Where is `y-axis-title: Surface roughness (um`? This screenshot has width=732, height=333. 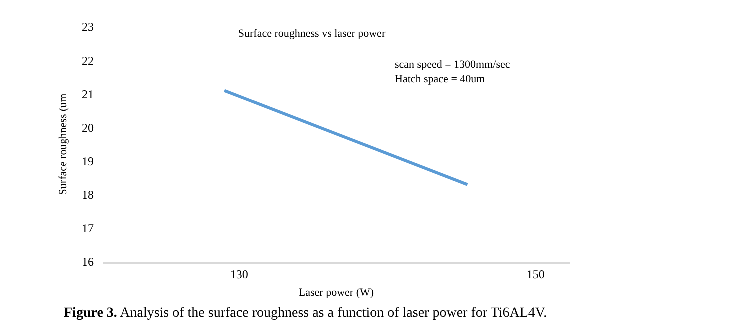 y-axis-title: Surface roughness (um is located at coordinates (64, 144).